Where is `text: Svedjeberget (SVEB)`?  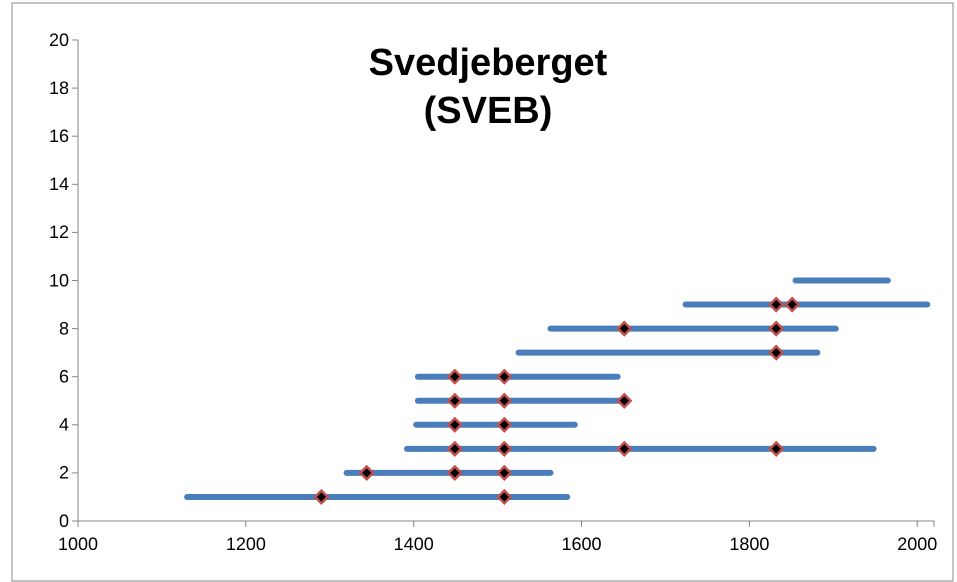 text: Svedjeberget (SVEB) is located at coordinates (488, 87).